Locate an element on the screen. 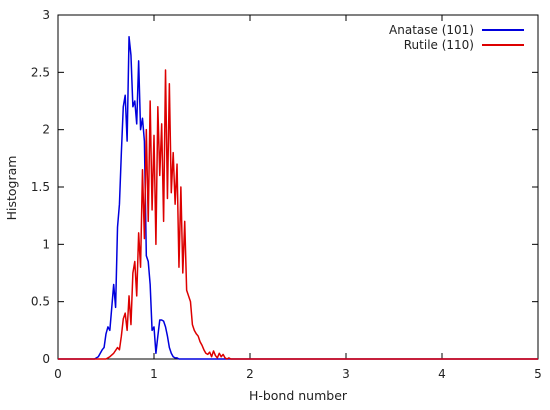 The image size is (550, 410). legend-label: Rutile (110) is located at coordinates (439, 45).